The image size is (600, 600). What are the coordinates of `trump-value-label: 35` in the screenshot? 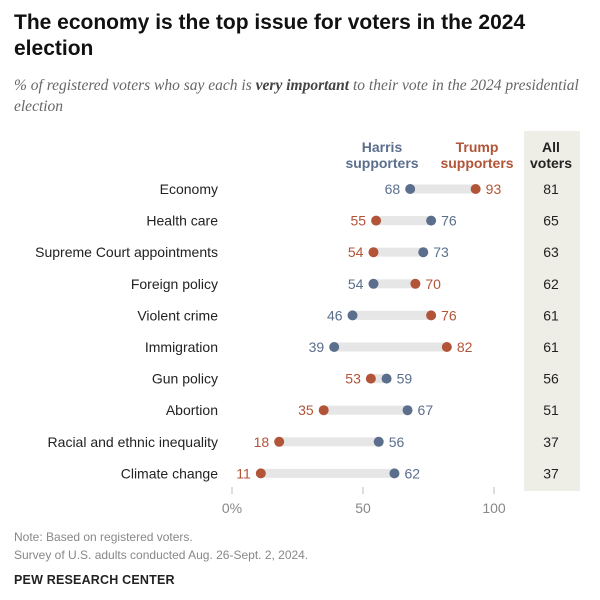 It's located at (306, 410).